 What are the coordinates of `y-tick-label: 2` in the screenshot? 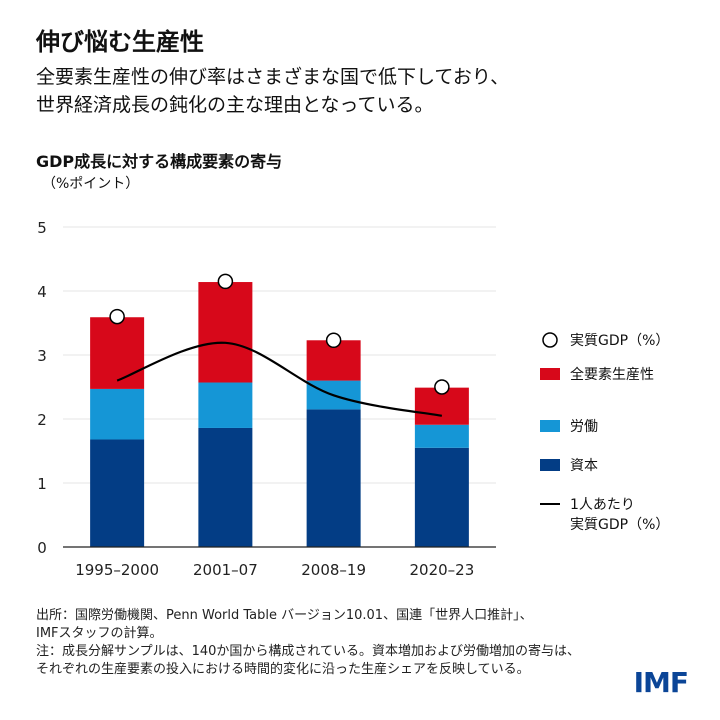 It's located at (42, 420).